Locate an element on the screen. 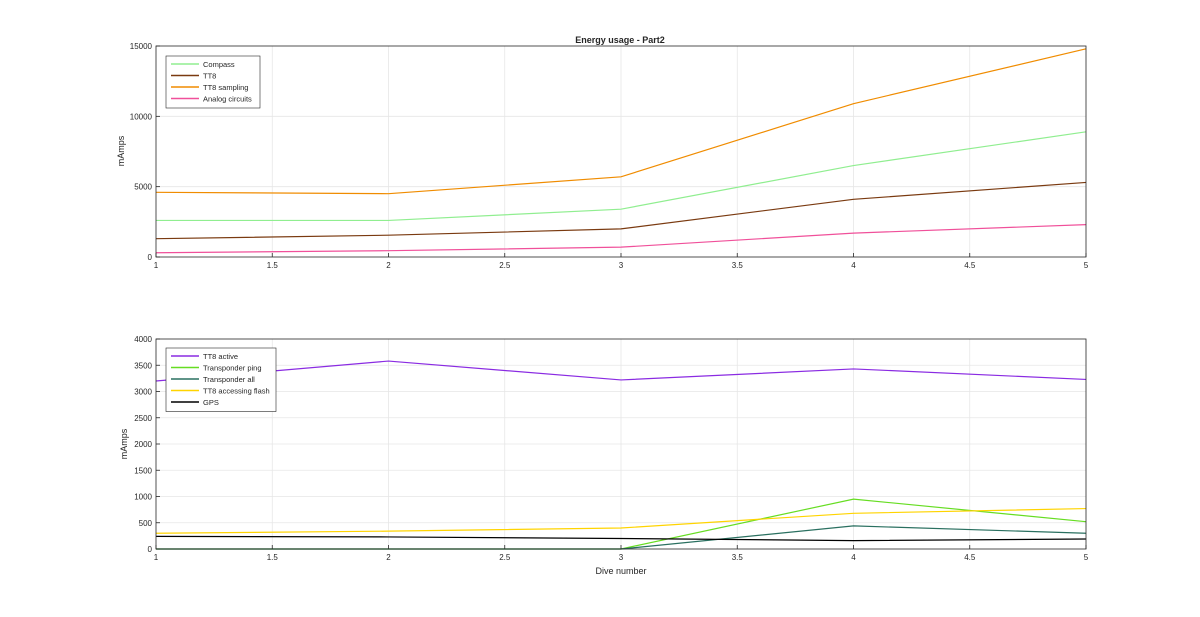 Image resolution: width=1200 pixels, height=617 pixels. series-line-gps is located at coordinates (621, 538).